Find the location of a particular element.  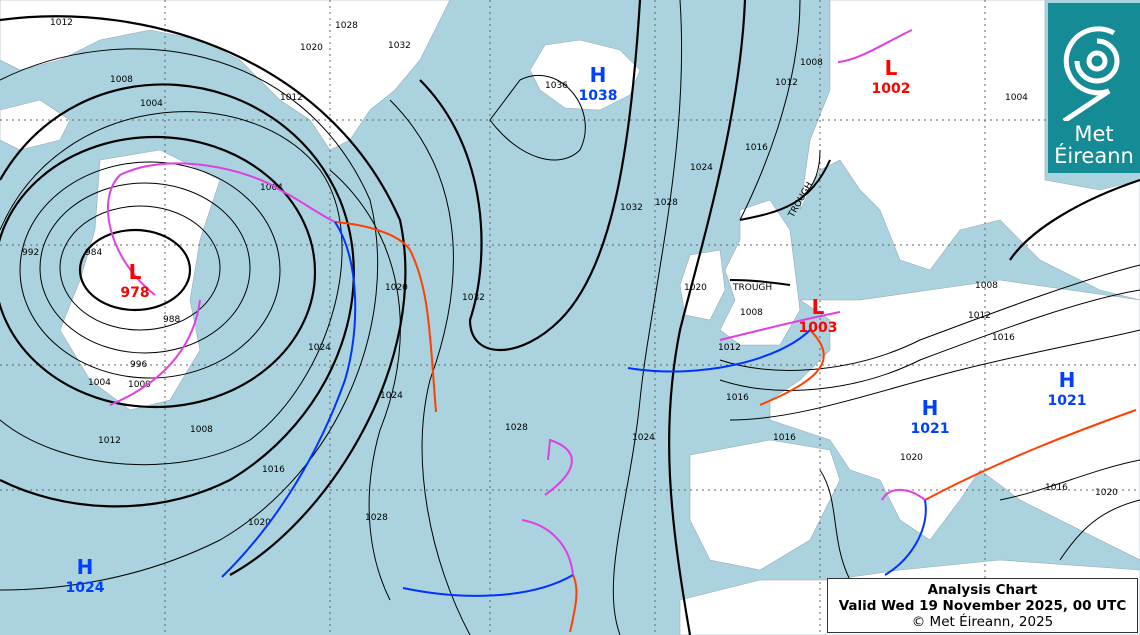

scandinavia is located at coordinates (969, 150).